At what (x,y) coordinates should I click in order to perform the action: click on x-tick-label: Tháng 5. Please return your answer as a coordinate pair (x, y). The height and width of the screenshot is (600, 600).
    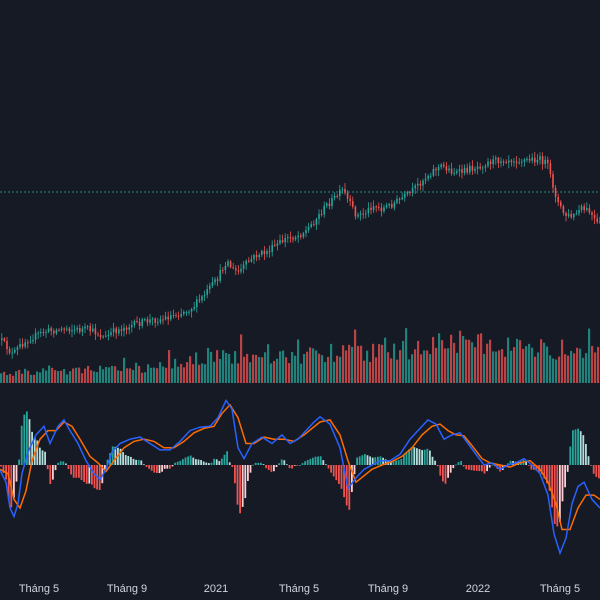
    Looking at the image, I should click on (560, 589).